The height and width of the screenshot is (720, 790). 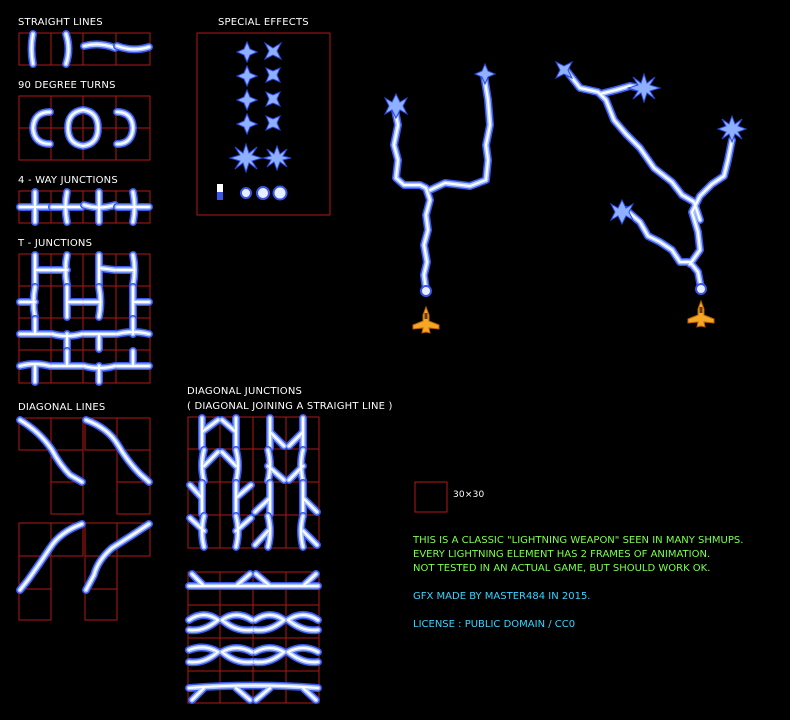 What do you see at coordinates (290, 406) in the screenshot?
I see `section-subtitle-diagonal-junctions: ( DIAGONAL JOINING A STRAIGHT LINE )` at bounding box center [290, 406].